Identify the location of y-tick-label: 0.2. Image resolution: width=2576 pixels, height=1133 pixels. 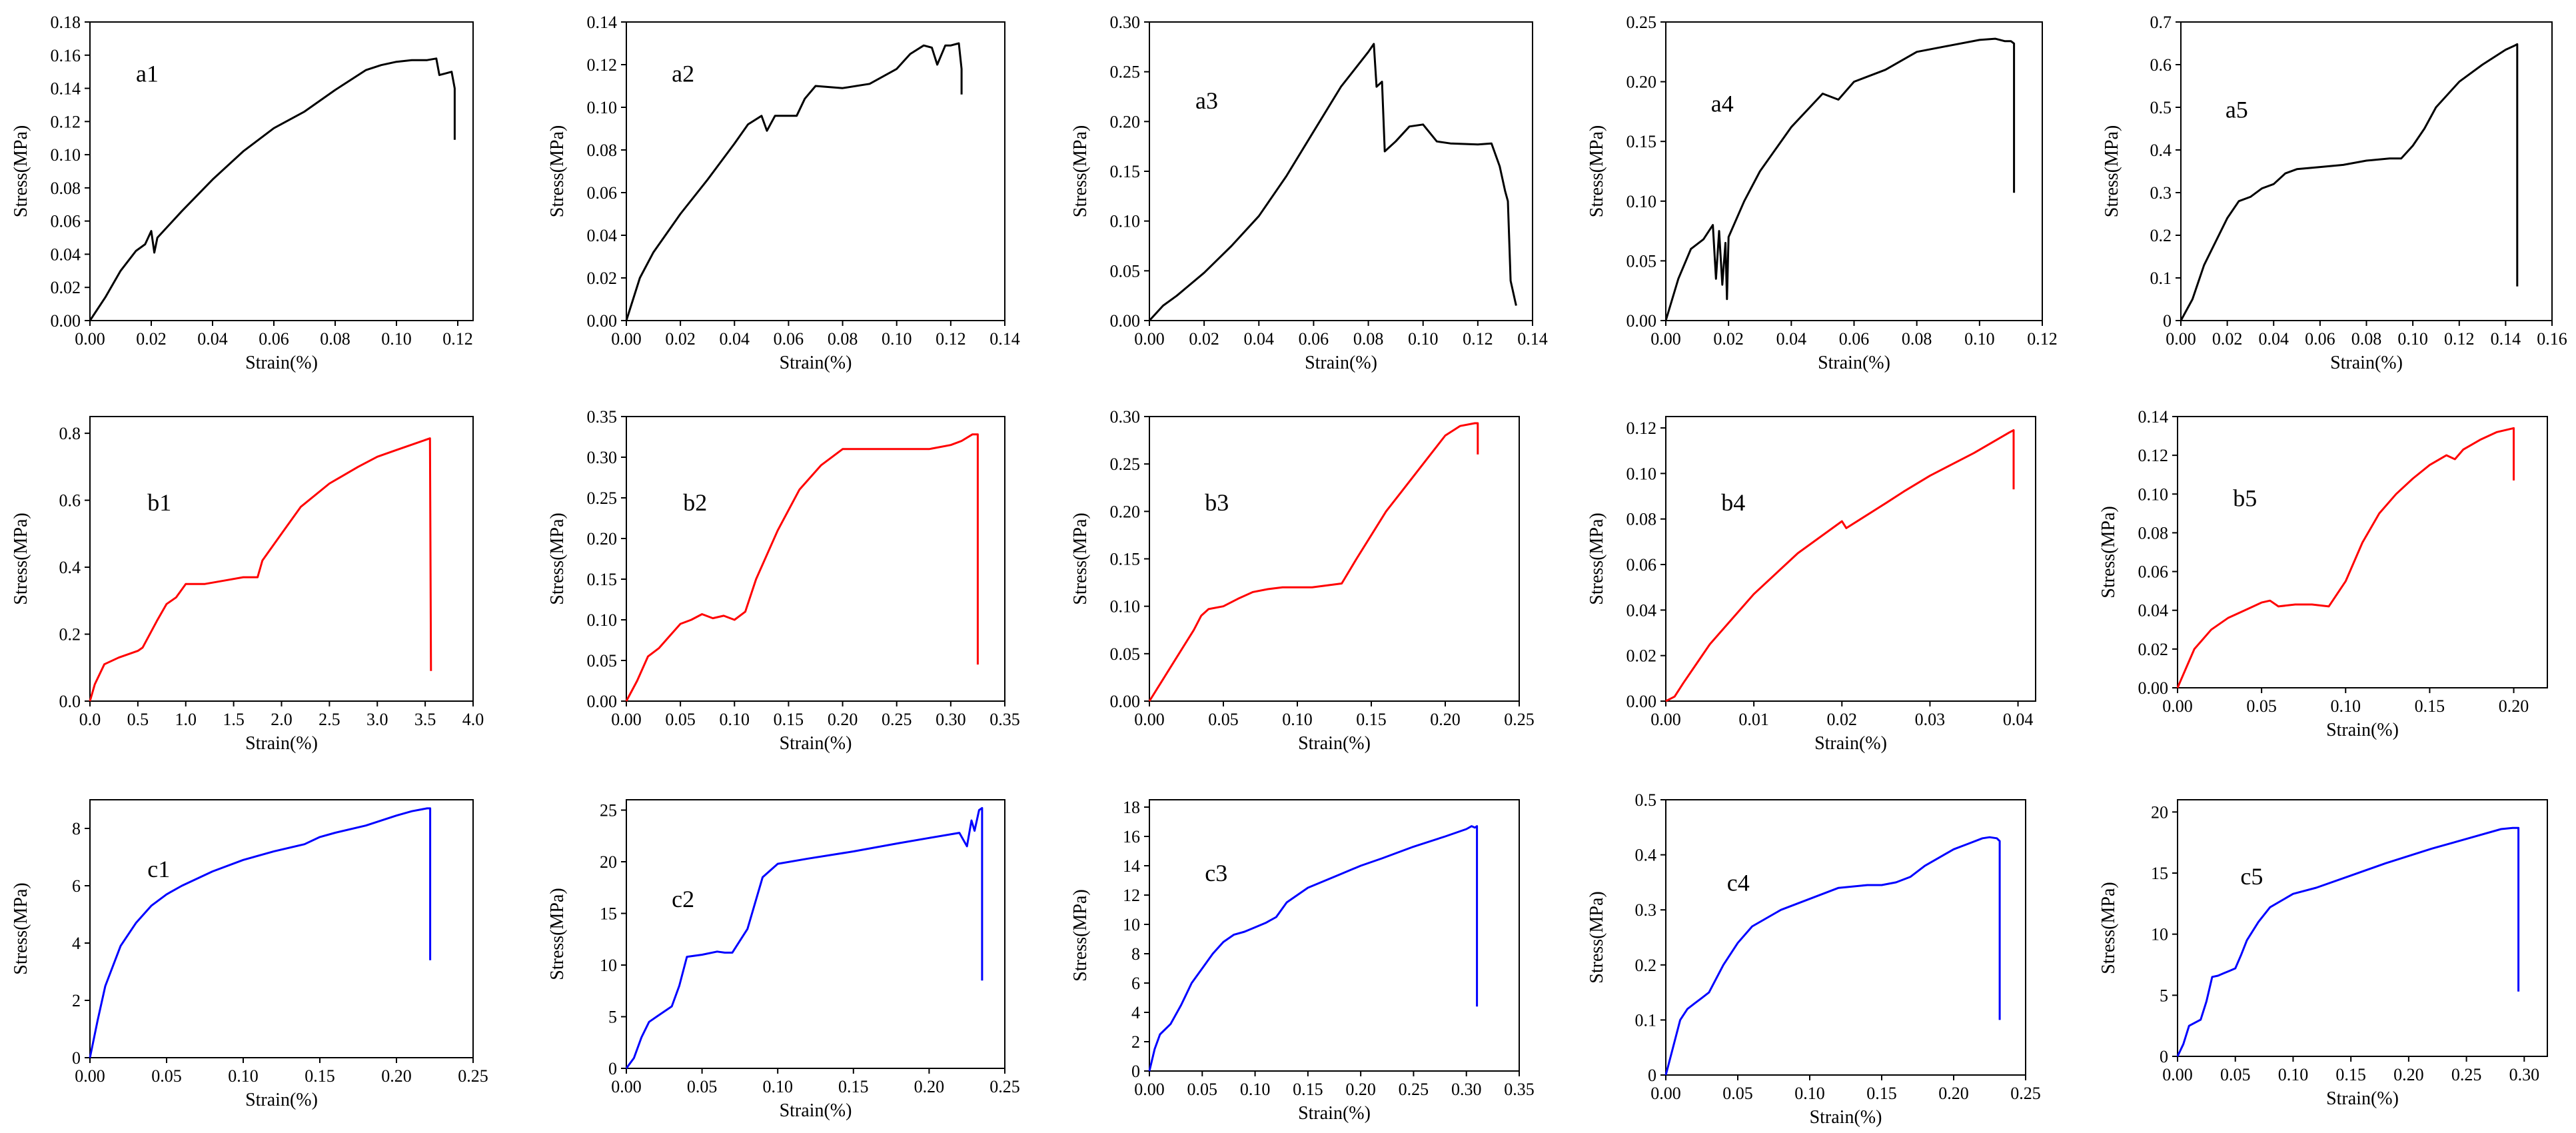
(1646, 965).